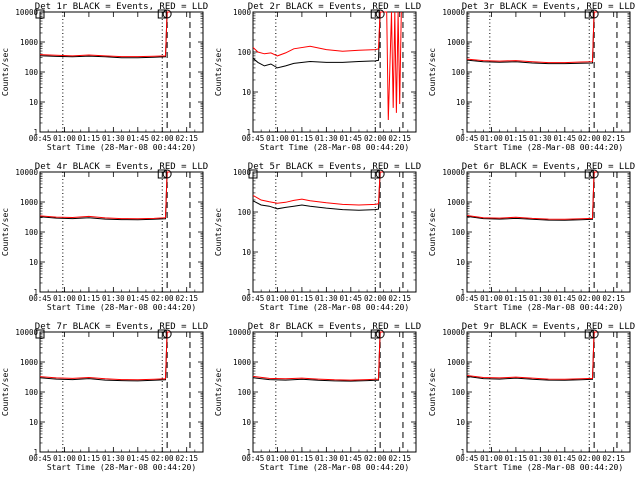 The height and width of the screenshot is (485, 640). I want to click on det-8r-xtick-label: 01:15, so click(302, 458).